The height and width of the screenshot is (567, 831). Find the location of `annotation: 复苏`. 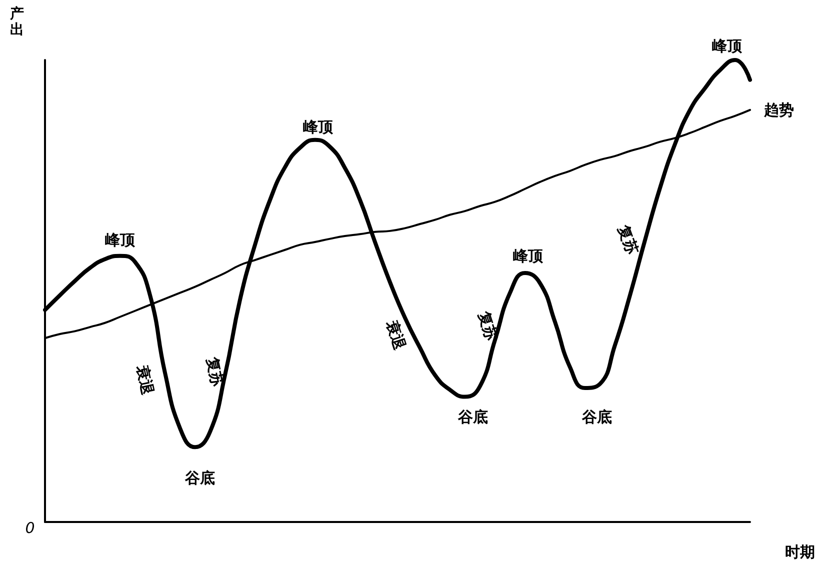

annotation: 复苏 is located at coordinates (628, 240).